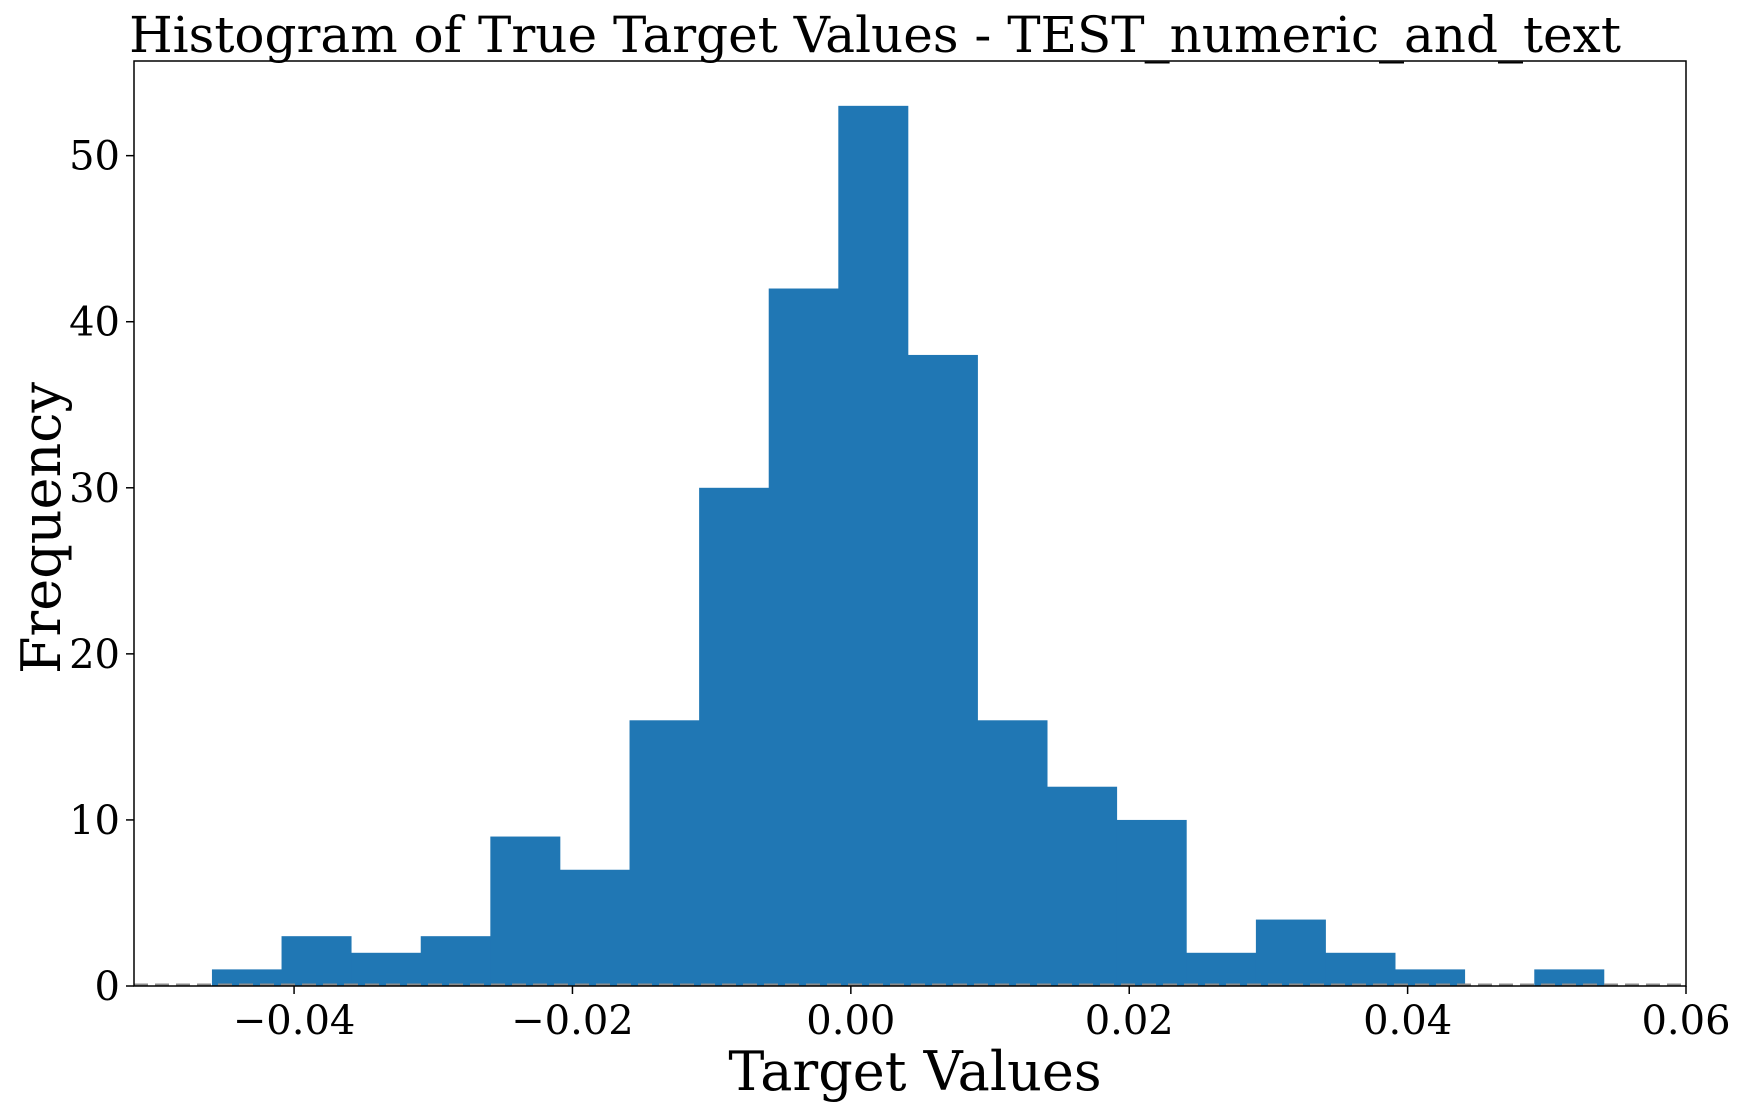 The width and height of the screenshot is (1750, 1107). What do you see at coordinates (101, 572) in the screenshot?
I see `y-axis-ticks: 0 10 20 30 40 50` at bounding box center [101, 572].